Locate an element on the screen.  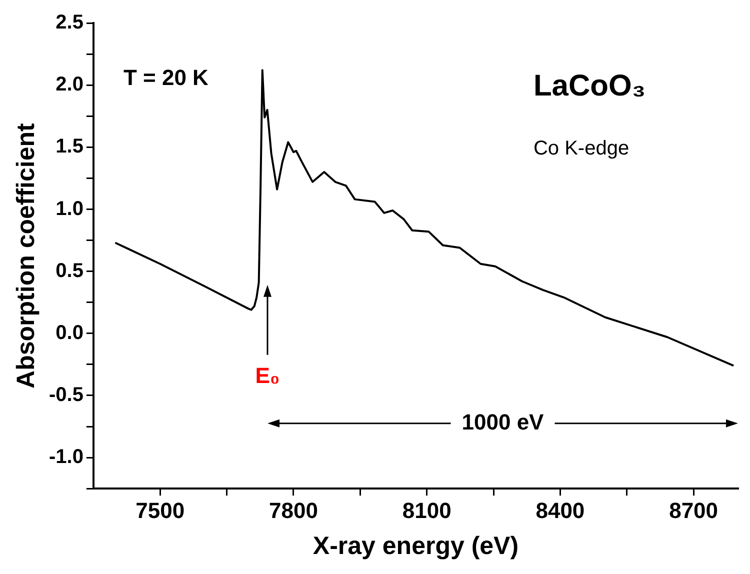
annotation: T = 20 K is located at coordinates (166, 77).